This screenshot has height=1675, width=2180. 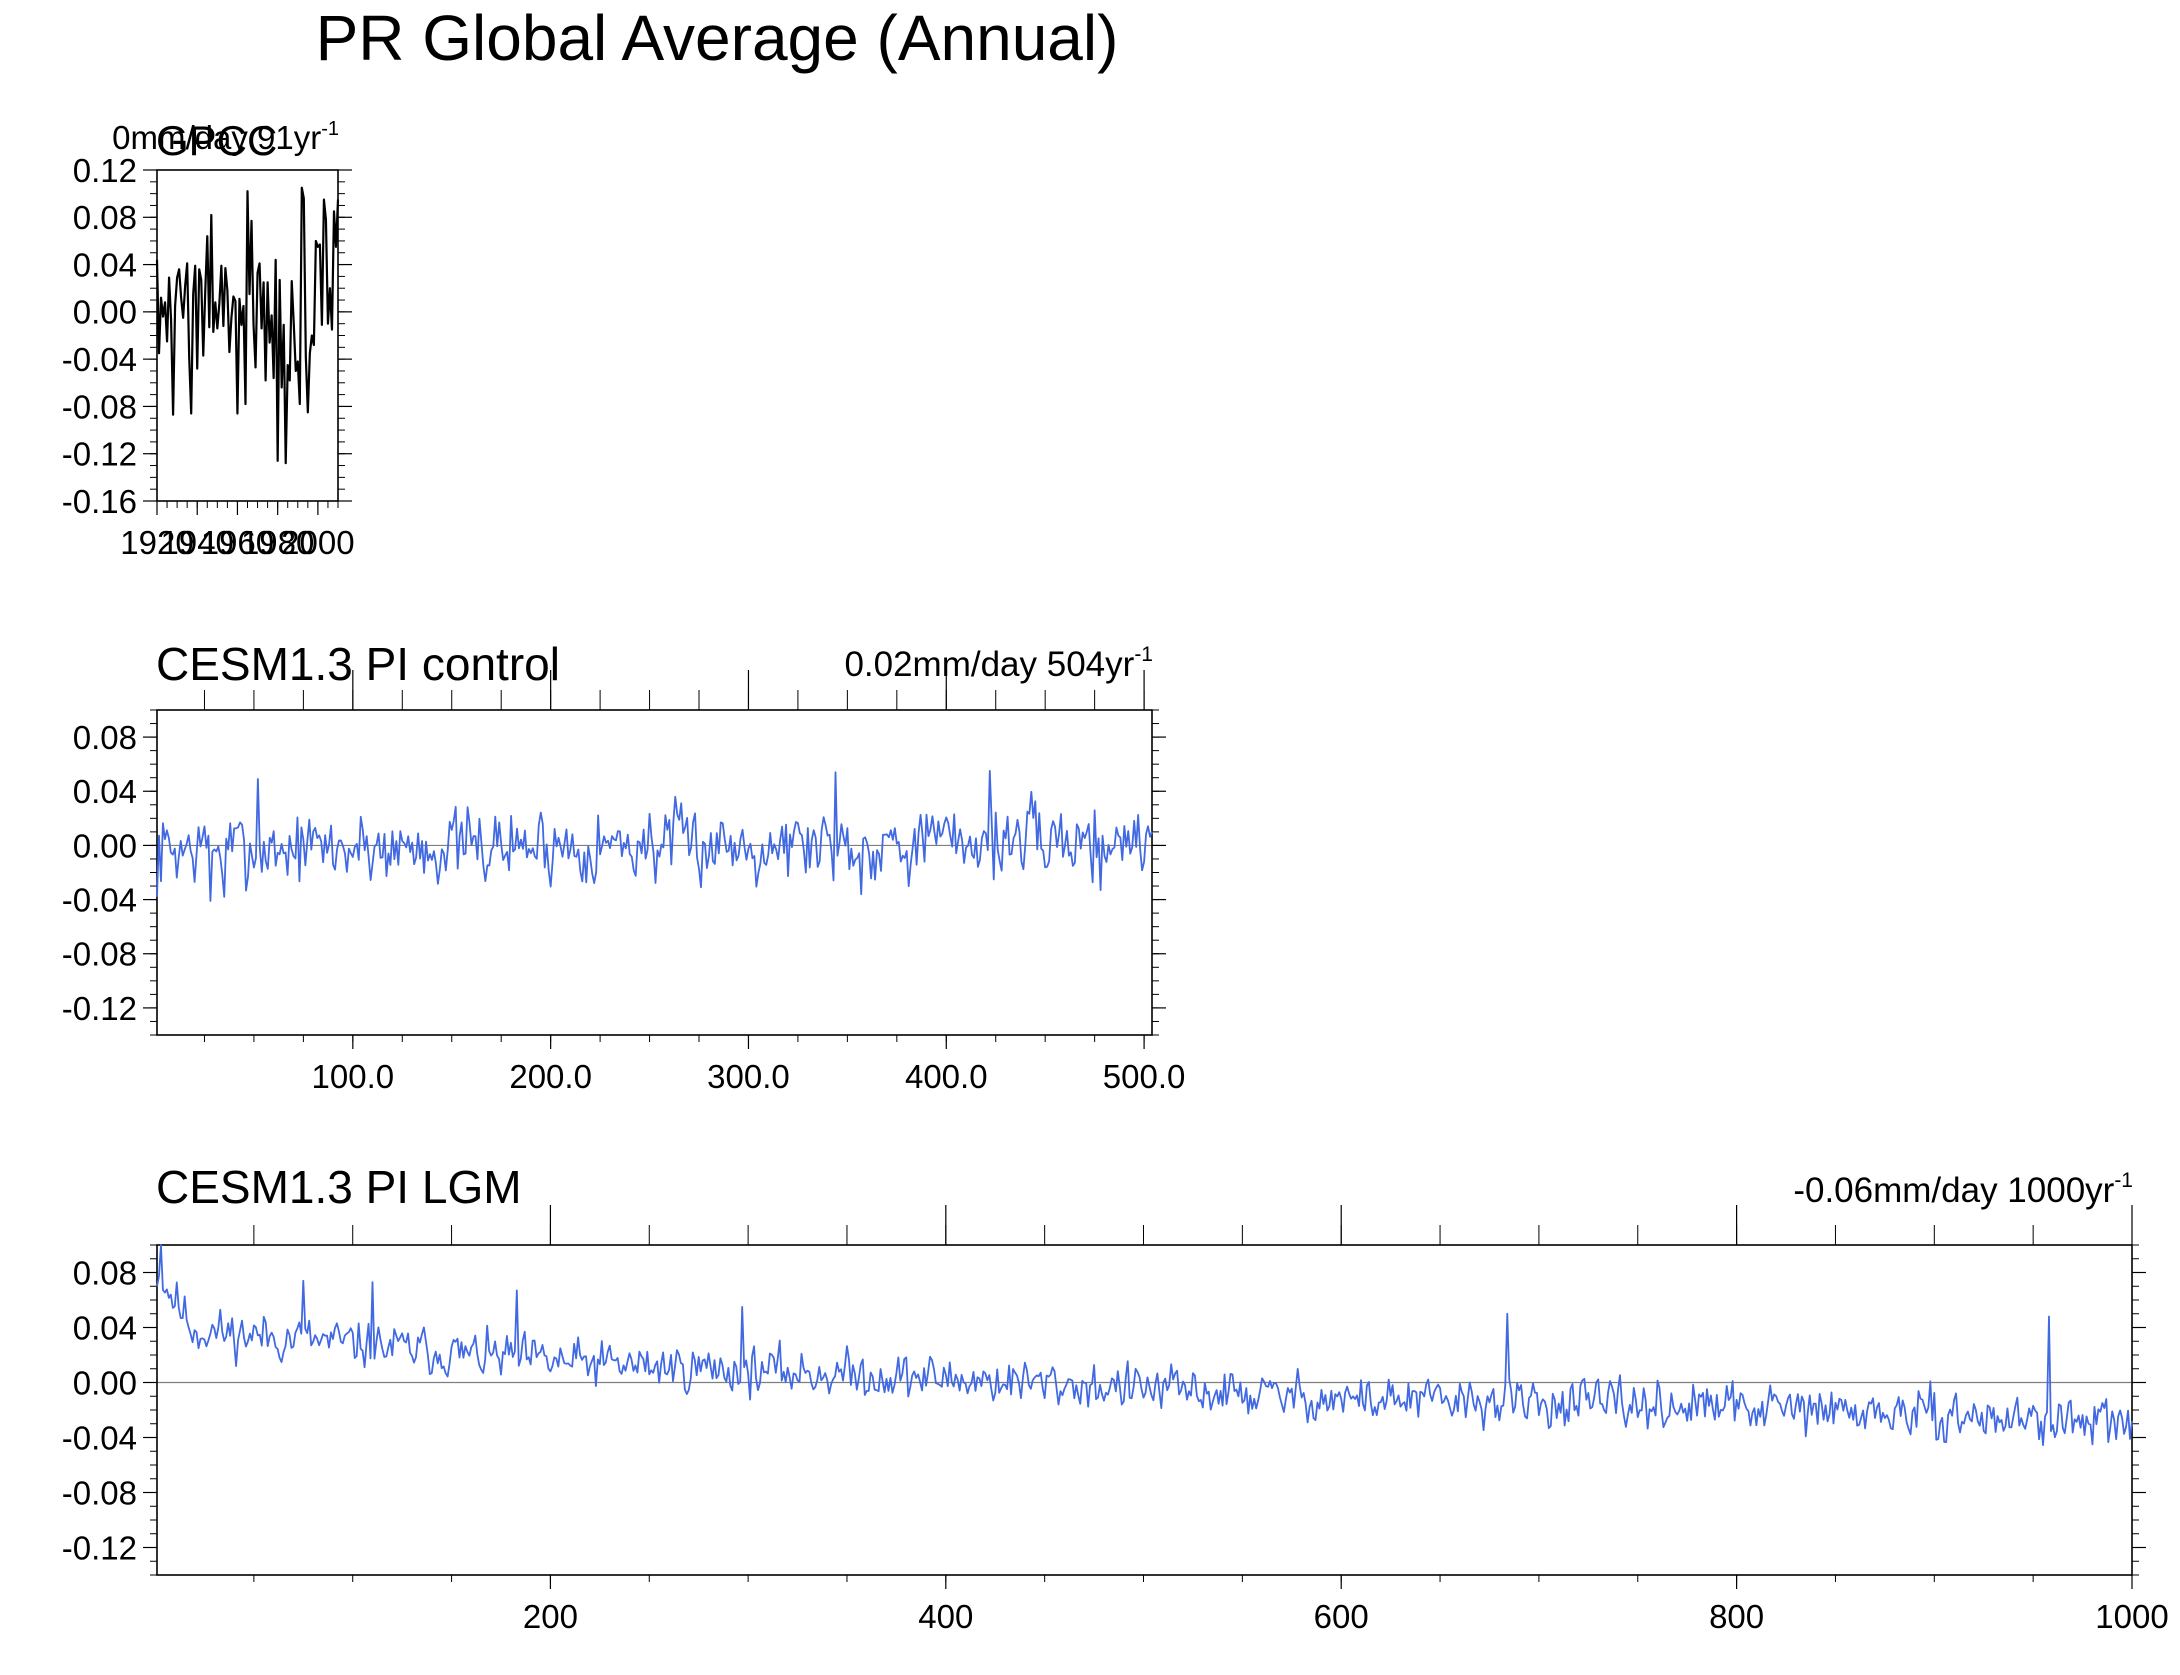 What do you see at coordinates (1341, 1616) in the screenshot?
I see `x-tick-label: 600` at bounding box center [1341, 1616].